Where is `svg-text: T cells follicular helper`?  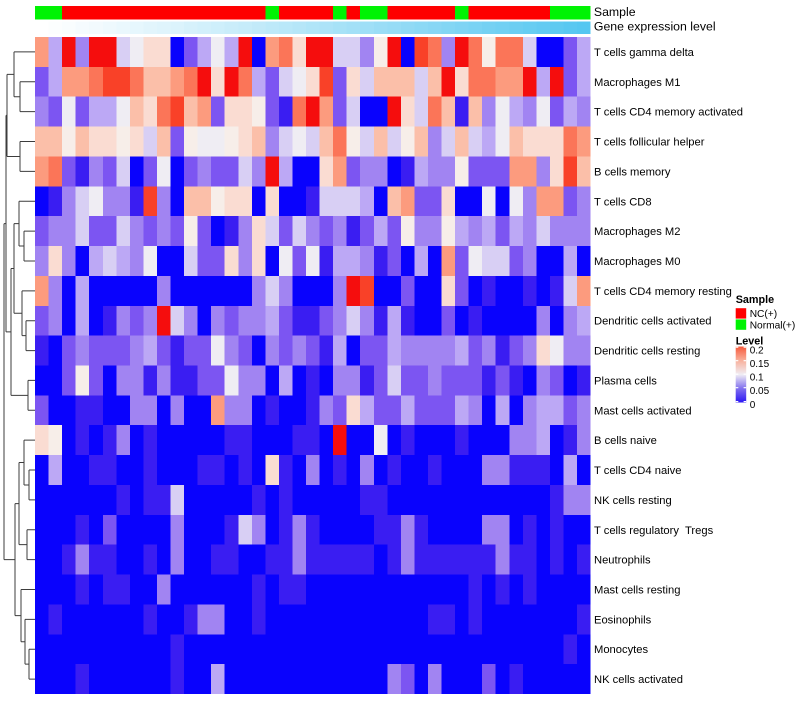
svg-text: T cells follicular helper is located at coordinates (649, 143).